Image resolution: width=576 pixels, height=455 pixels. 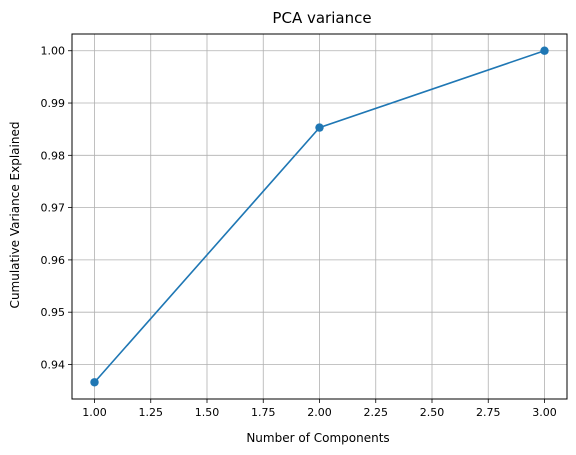 I want to click on x-tick-label: 3.00, so click(x=544, y=412).